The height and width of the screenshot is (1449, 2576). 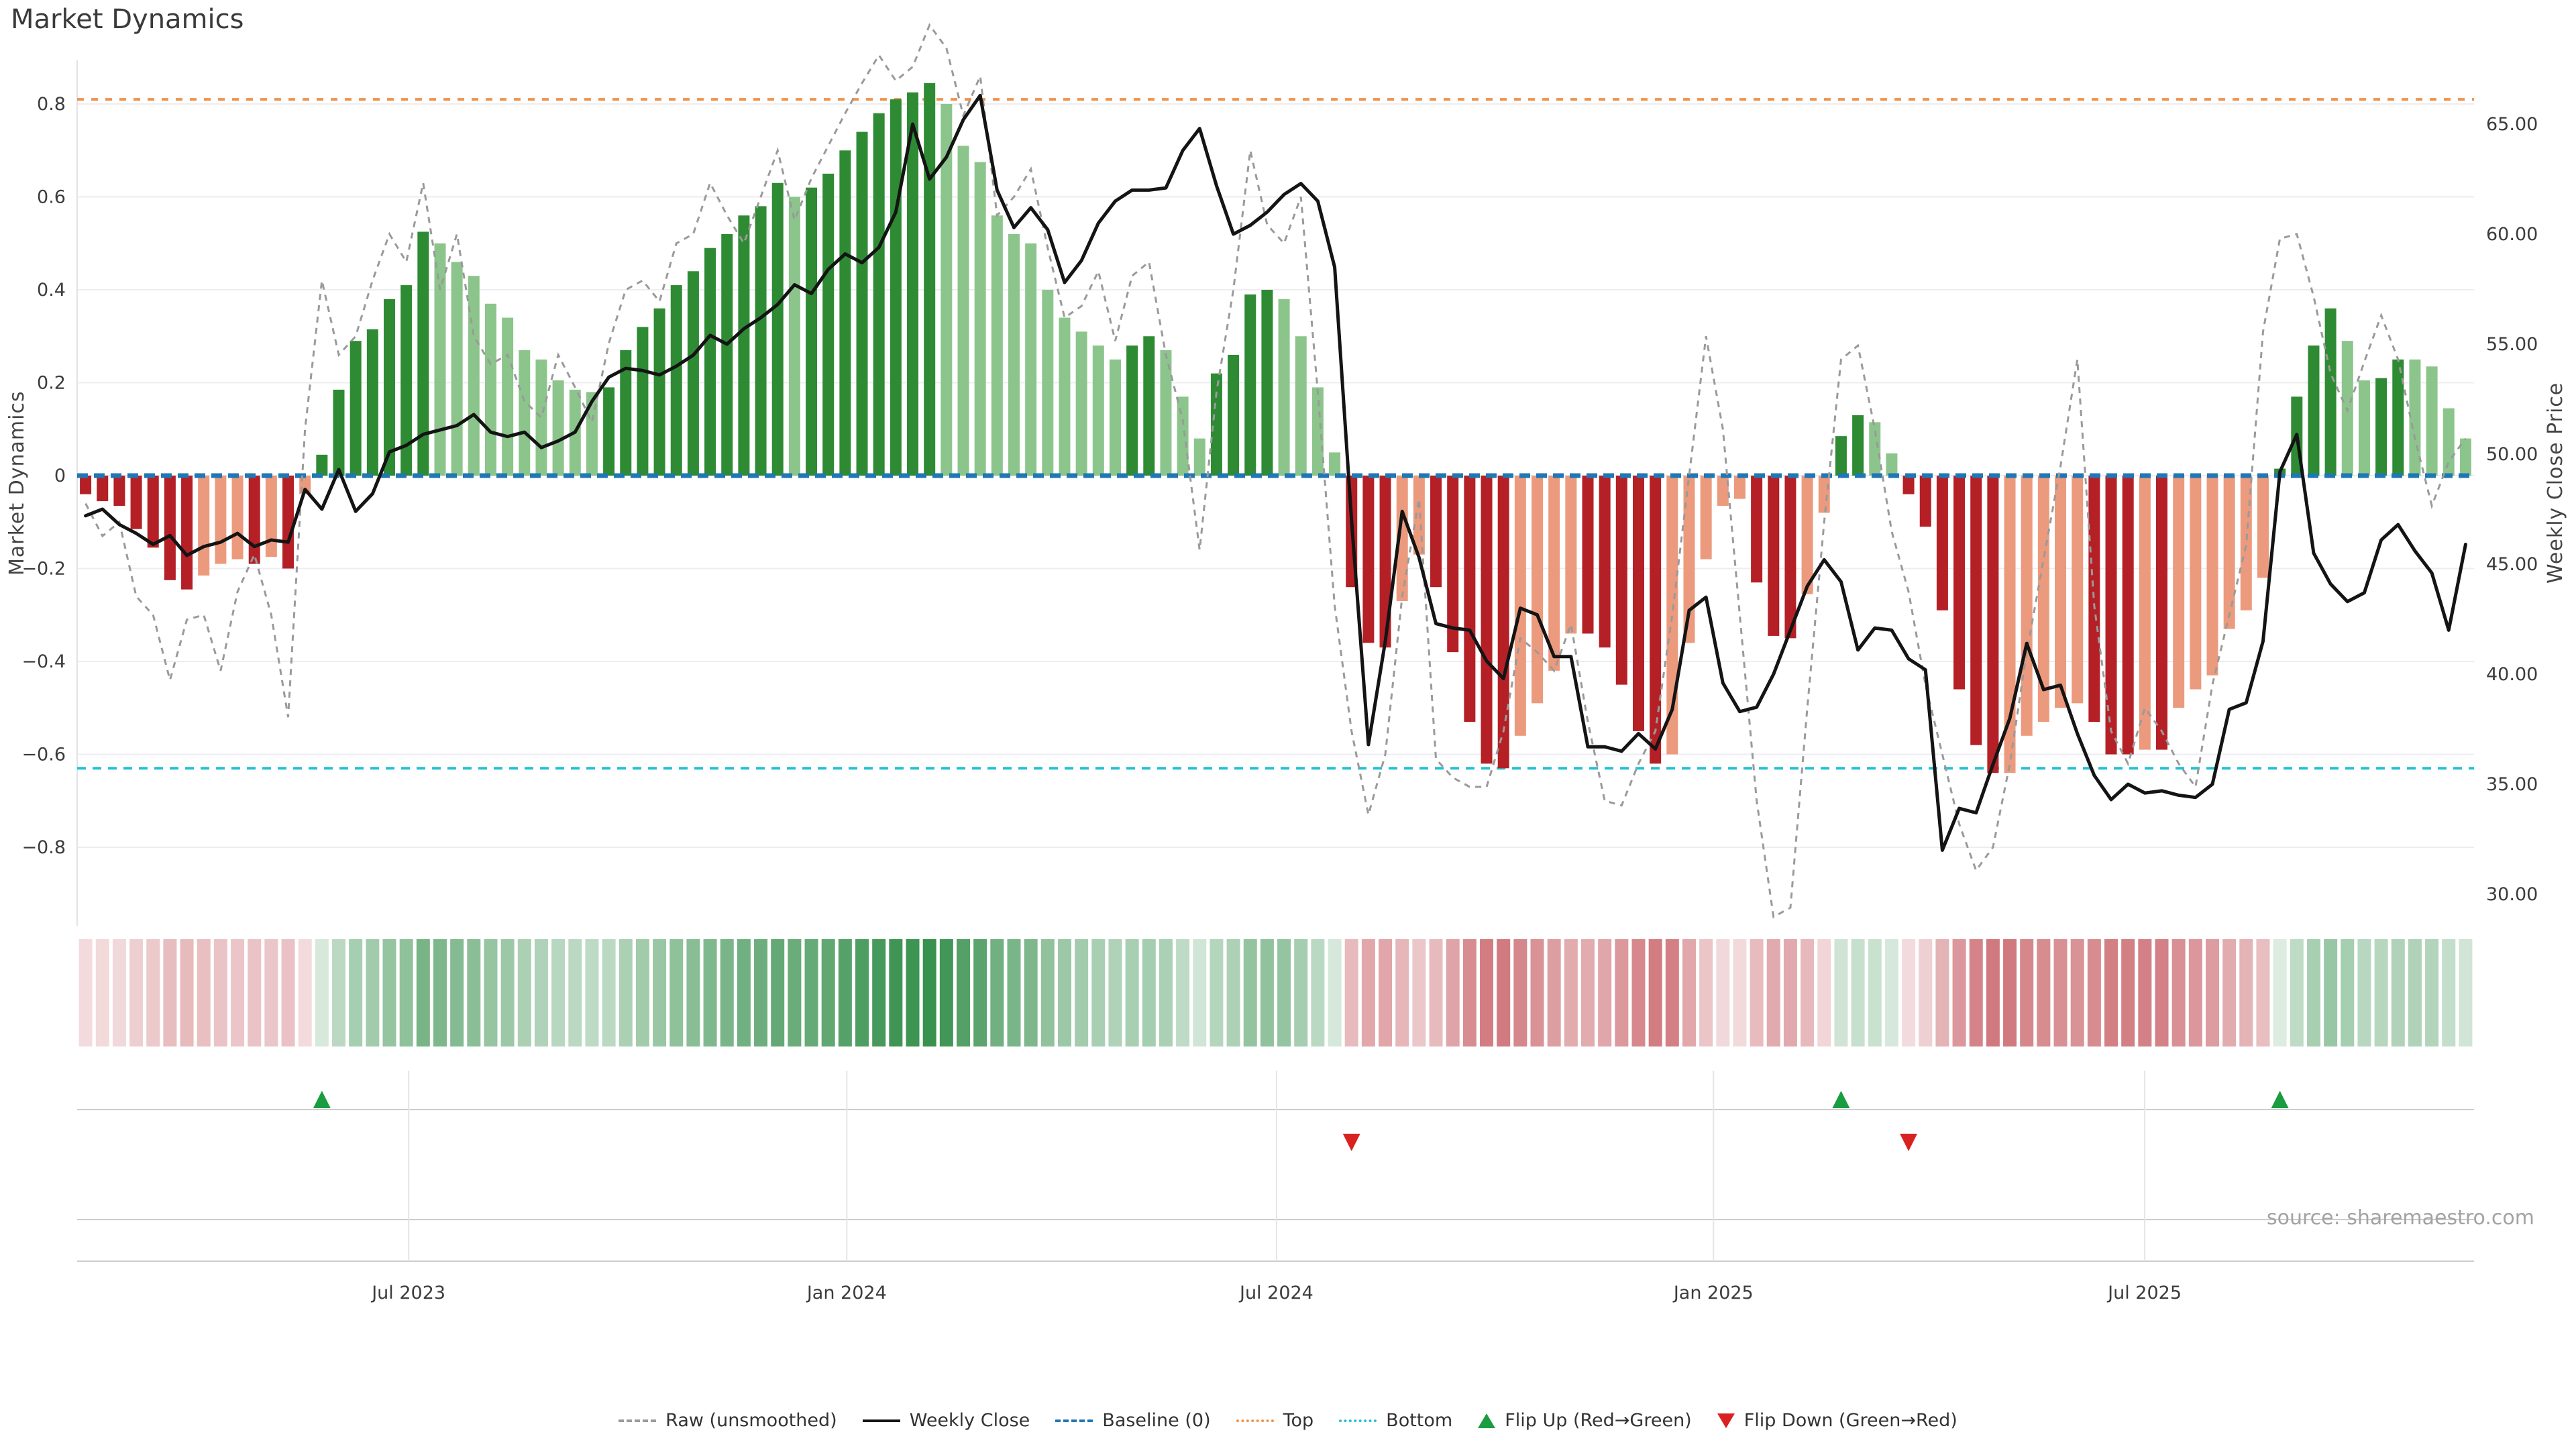 What do you see at coordinates (2512, 564) in the screenshot?
I see `right-tick-label: 45.00` at bounding box center [2512, 564].